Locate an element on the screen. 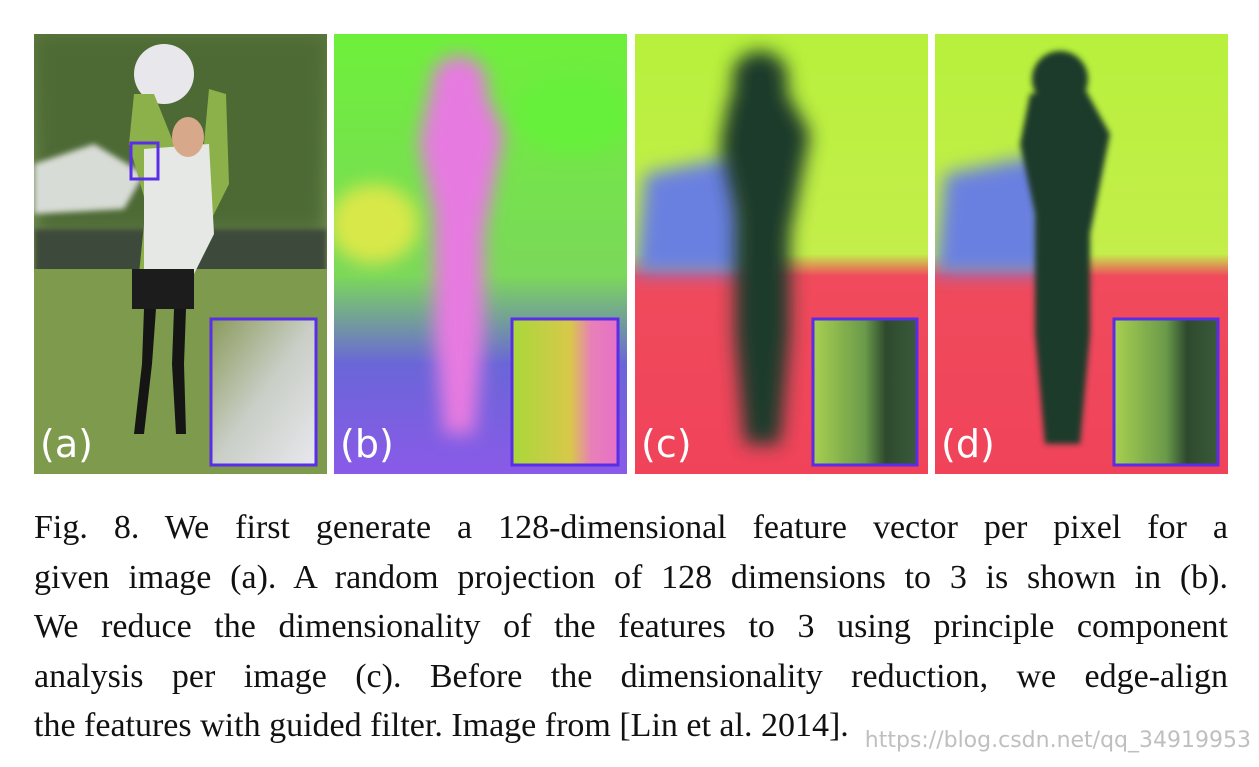 Image resolution: width=1259 pixels, height=767 pixels. panel-d: (d) is located at coordinates (1081, 254).